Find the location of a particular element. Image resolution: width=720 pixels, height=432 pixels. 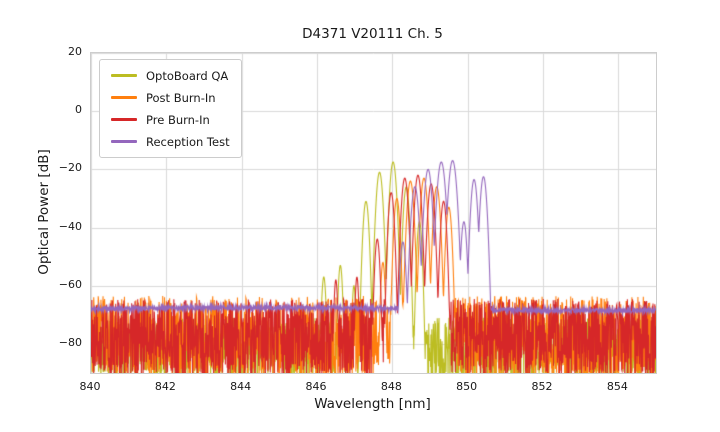

x-axis-label: Wavelength [nm] is located at coordinates (372, 404).